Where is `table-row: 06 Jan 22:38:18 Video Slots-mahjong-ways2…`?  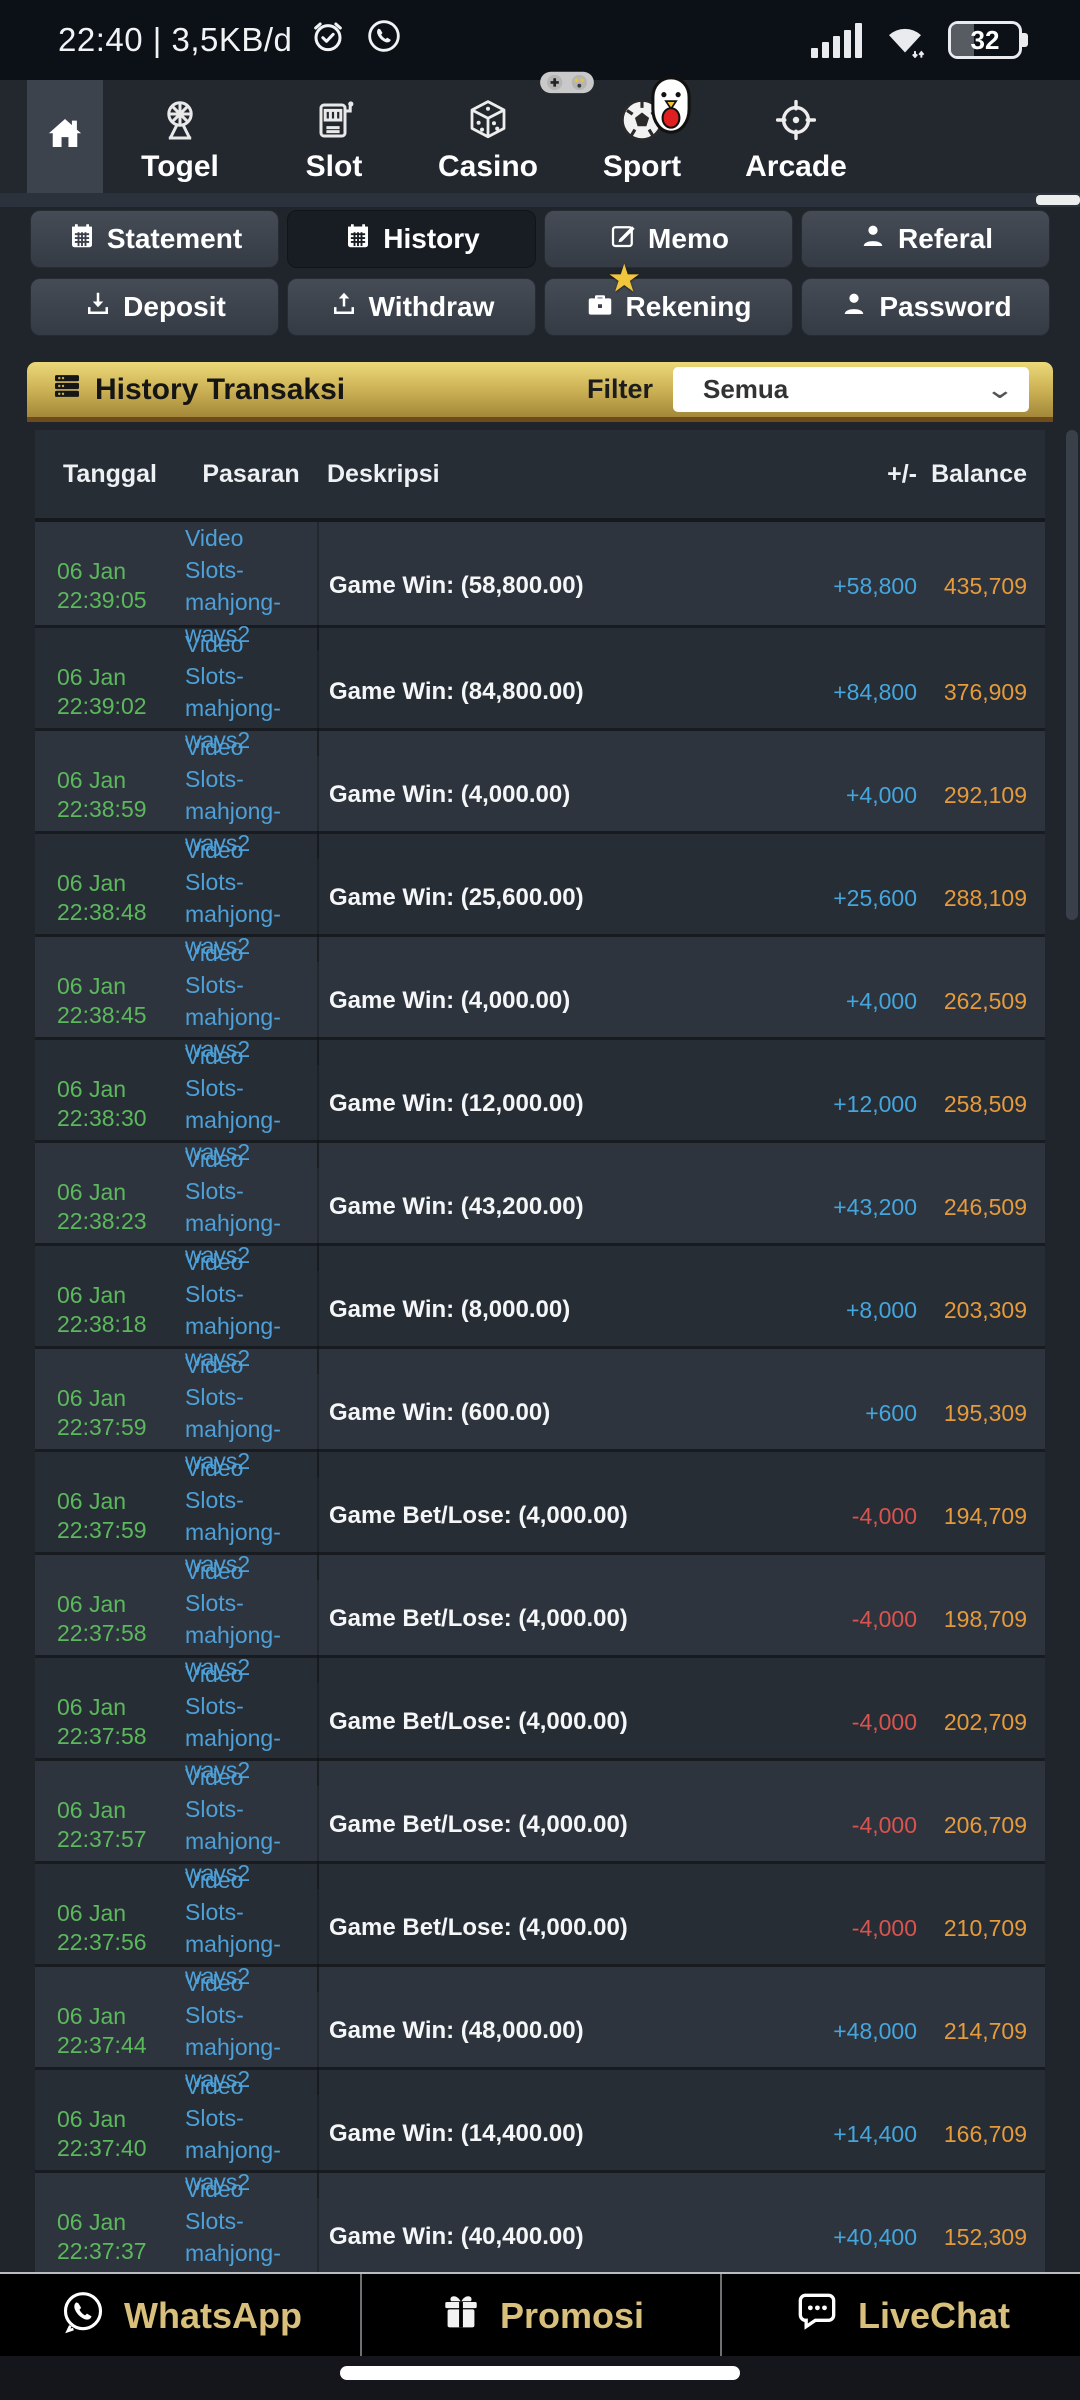 table-row: 06 Jan 22:38:18 Video Slots-mahjong-ways2… is located at coordinates (540, 1308).